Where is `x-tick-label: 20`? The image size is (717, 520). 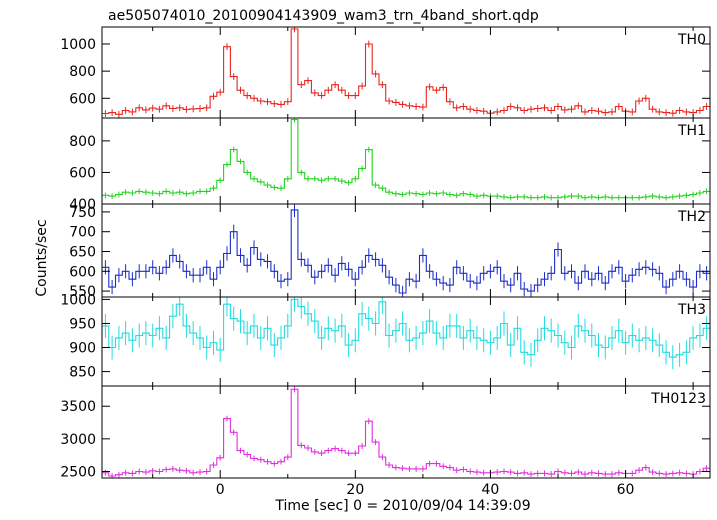
x-tick-label: 20 is located at coordinates (355, 490).